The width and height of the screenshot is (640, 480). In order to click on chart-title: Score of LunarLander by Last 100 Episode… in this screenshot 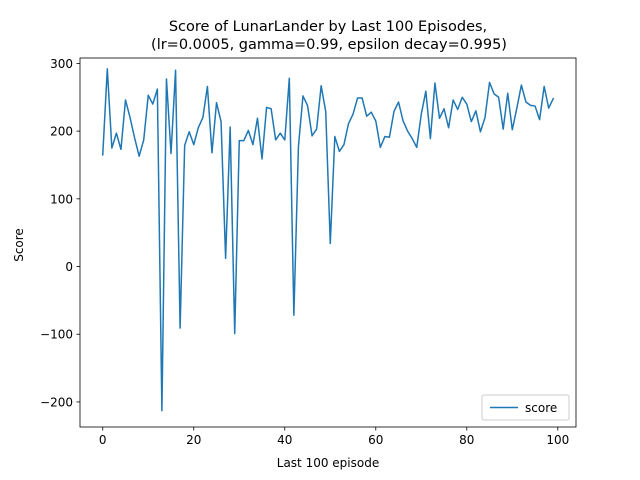, I will do `click(328, 27)`.